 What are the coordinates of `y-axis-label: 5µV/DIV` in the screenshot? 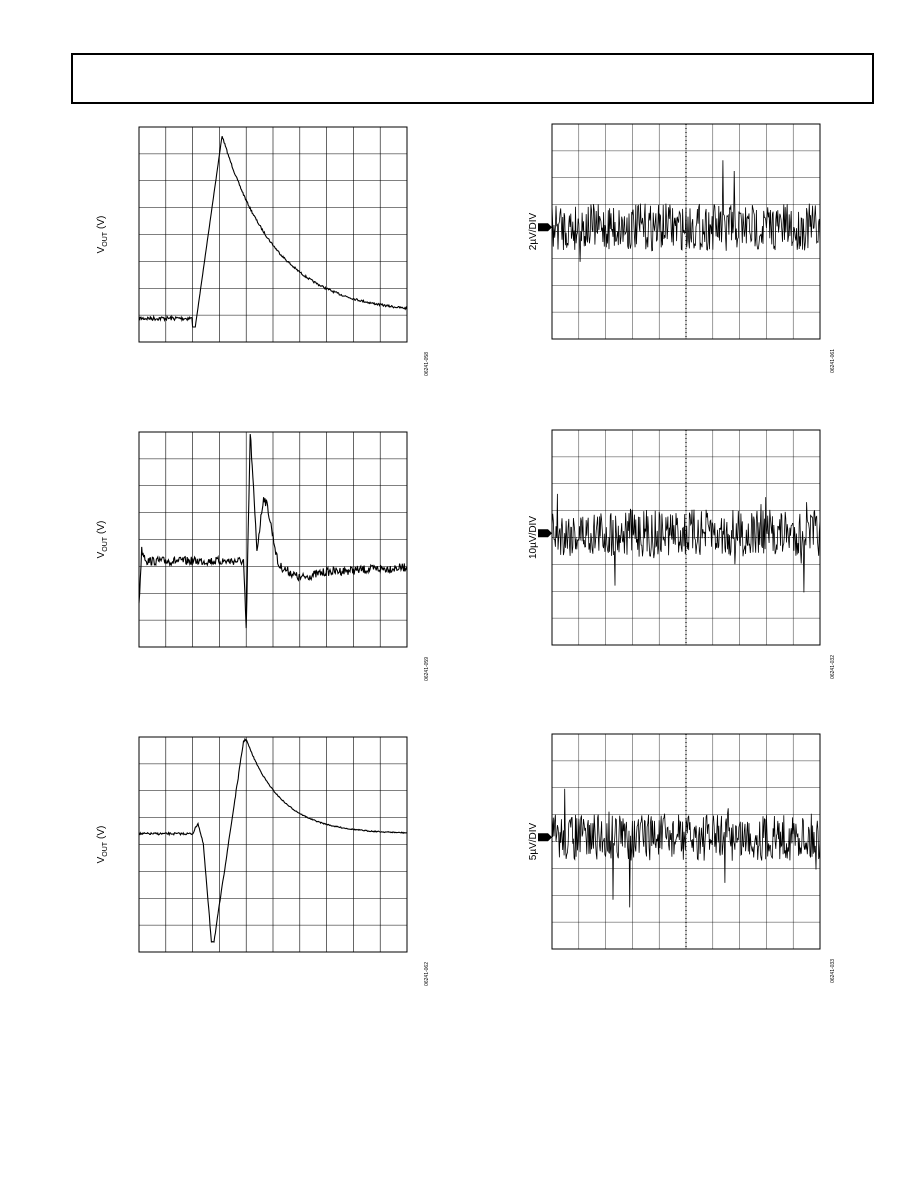 It's located at (533, 841).